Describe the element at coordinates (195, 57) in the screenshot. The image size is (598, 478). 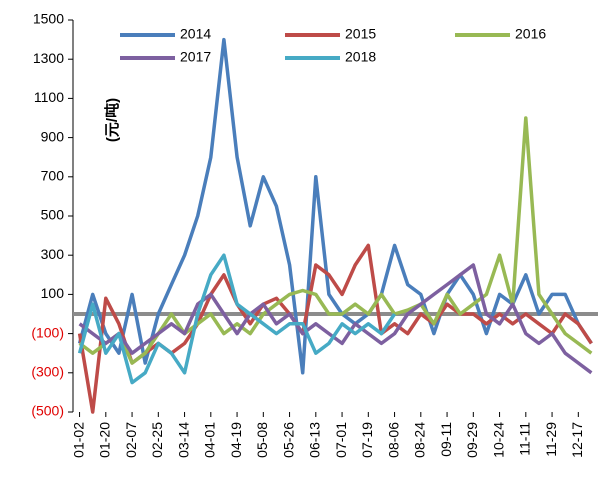
I see `legend-label: 2017` at that location.